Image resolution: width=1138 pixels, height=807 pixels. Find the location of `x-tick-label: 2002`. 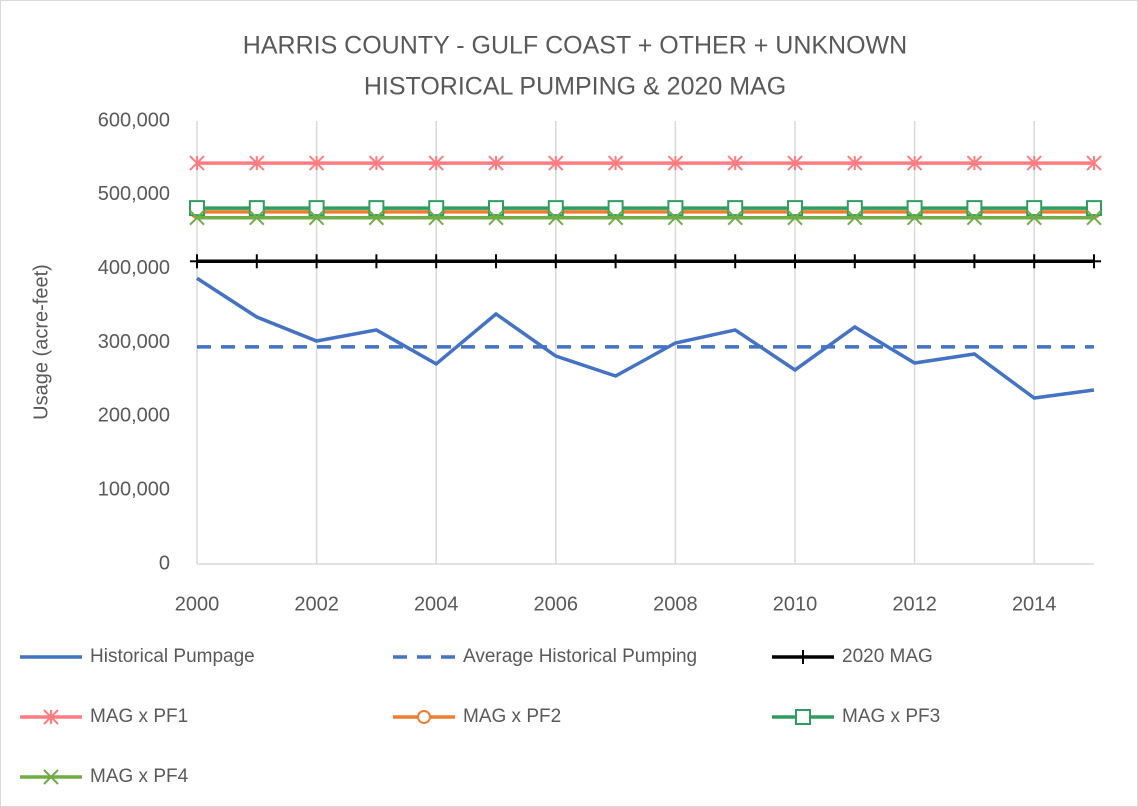

x-tick-label: 2002 is located at coordinates (316, 604).